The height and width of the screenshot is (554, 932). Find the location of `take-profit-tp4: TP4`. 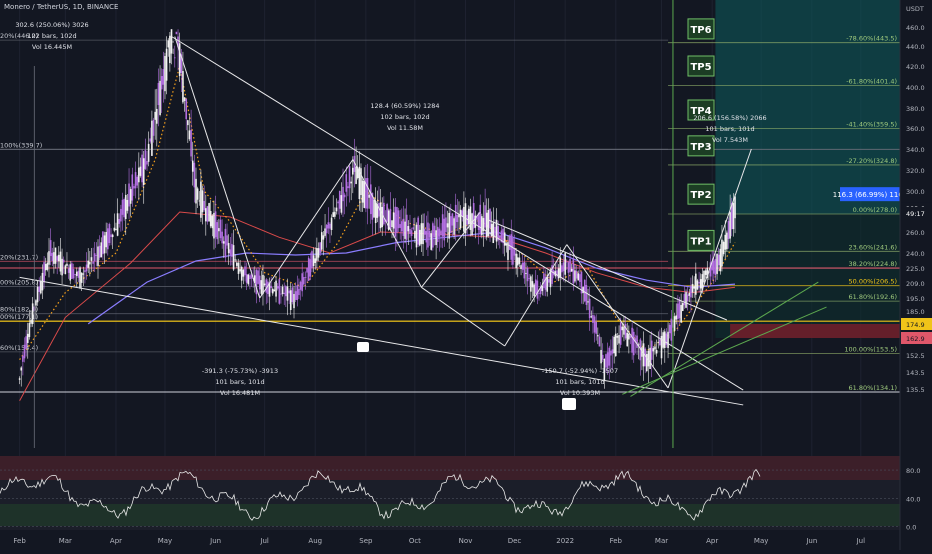

take-profit-tp4: TP4 is located at coordinates (701, 110).